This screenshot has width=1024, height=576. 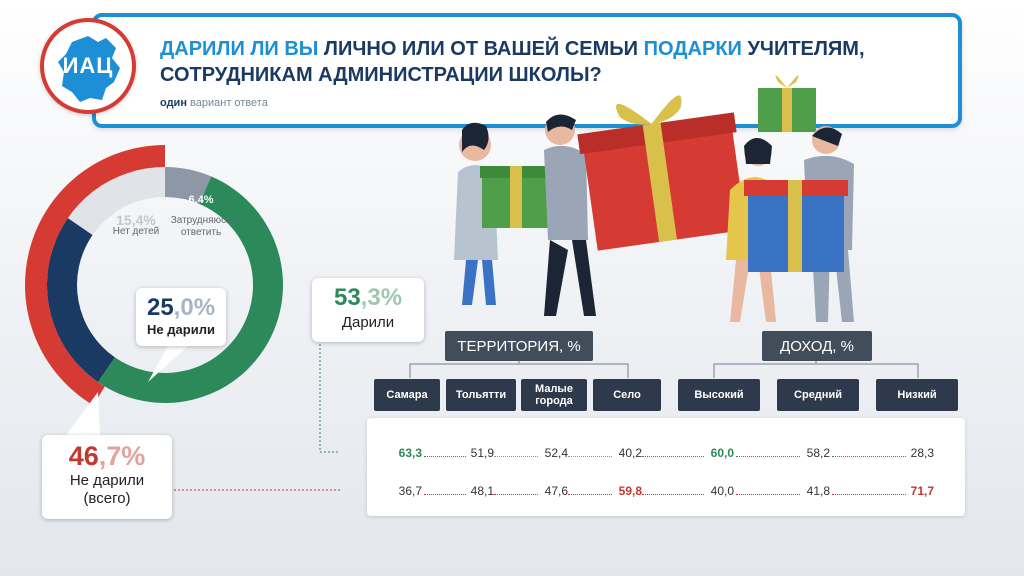 I want to click on callout-not-gave-total: 46,7% Не дарили (всего), so click(x=107, y=477).